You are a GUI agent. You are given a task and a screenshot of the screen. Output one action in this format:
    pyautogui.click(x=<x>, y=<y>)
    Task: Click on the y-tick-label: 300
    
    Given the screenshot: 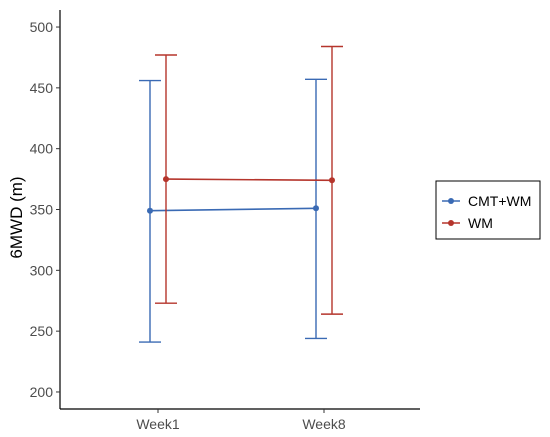 What is the action you would take?
    pyautogui.click(x=42, y=270)
    